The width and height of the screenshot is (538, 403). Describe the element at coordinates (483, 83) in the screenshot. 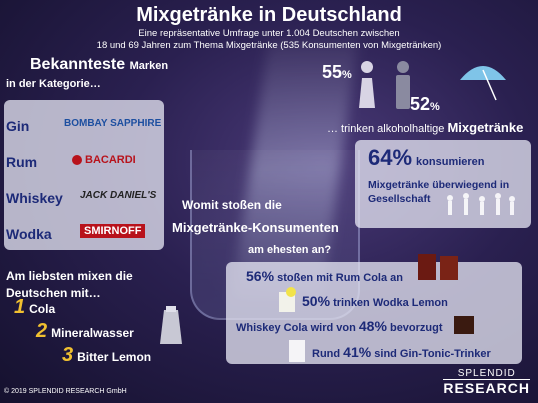

I see `cocktail-umbrella-icon` at that location.